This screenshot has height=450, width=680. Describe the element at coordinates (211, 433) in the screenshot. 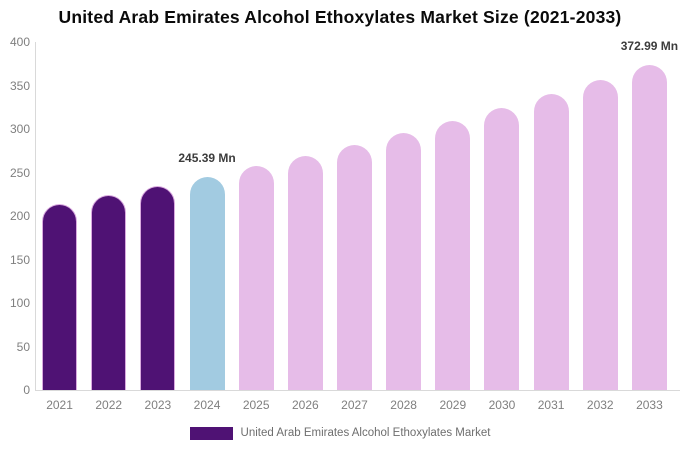

I see `legend-swatch` at that location.